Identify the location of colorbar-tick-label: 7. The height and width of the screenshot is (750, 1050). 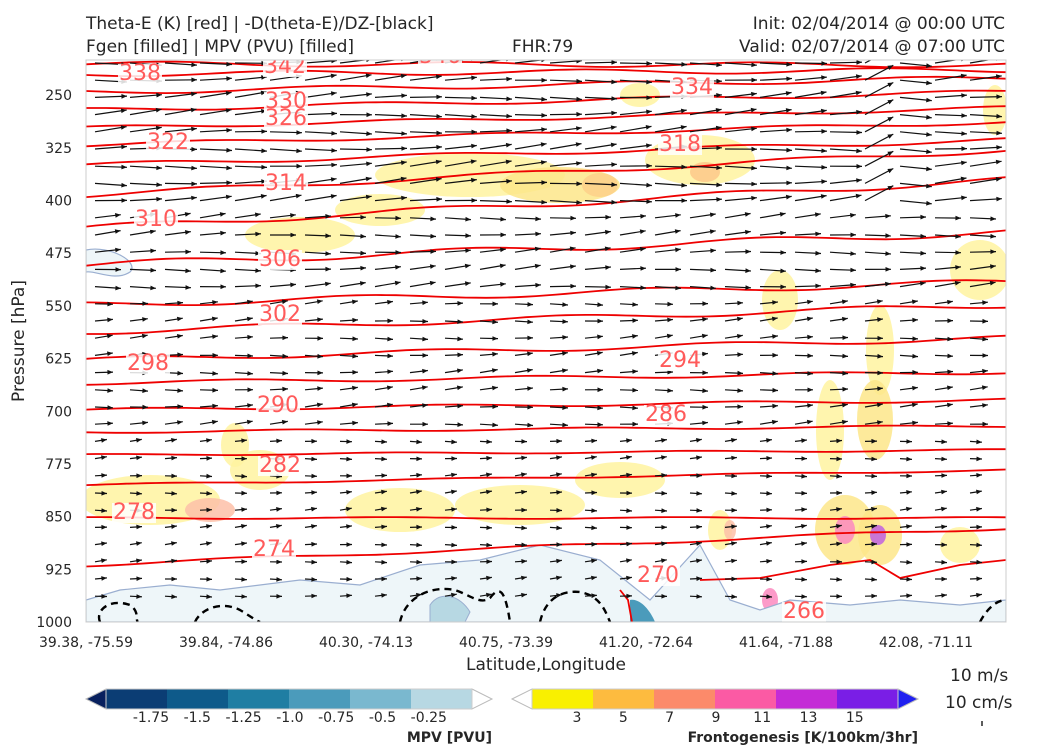
(669, 718).